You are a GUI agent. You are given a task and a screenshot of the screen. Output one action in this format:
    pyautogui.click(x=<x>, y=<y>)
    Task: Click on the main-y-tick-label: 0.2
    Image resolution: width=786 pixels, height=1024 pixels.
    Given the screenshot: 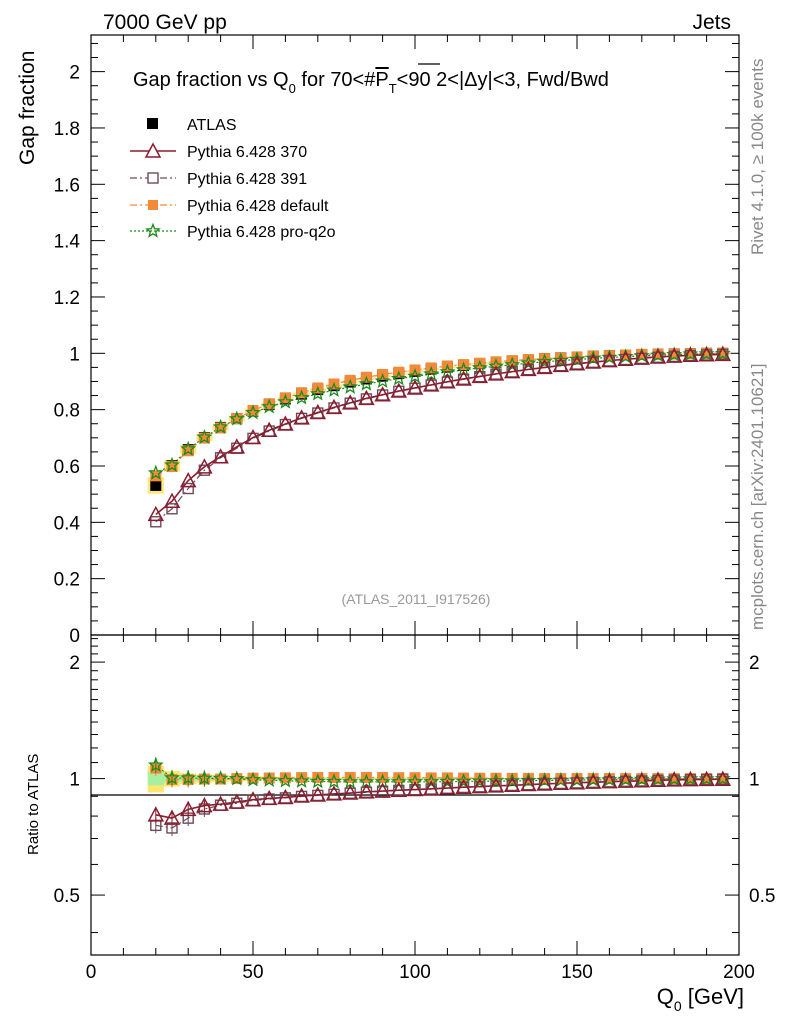 What is the action you would take?
    pyautogui.click(x=67, y=580)
    